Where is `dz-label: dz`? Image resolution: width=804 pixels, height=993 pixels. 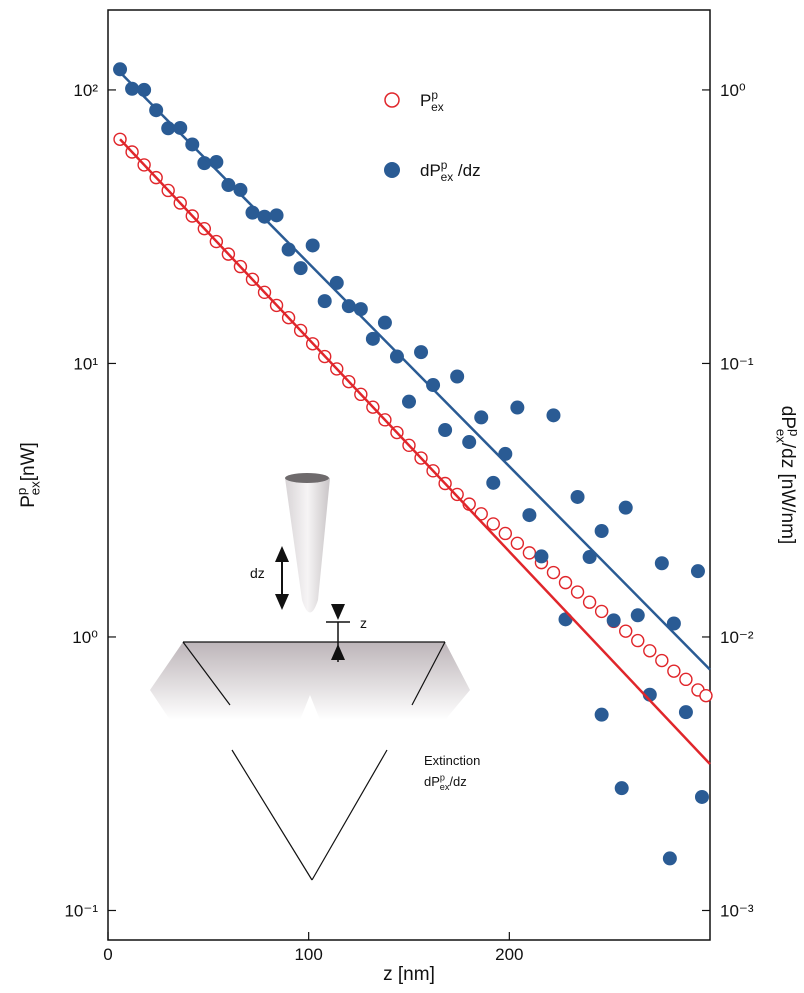 dz-label: dz is located at coordinates (257, 573).